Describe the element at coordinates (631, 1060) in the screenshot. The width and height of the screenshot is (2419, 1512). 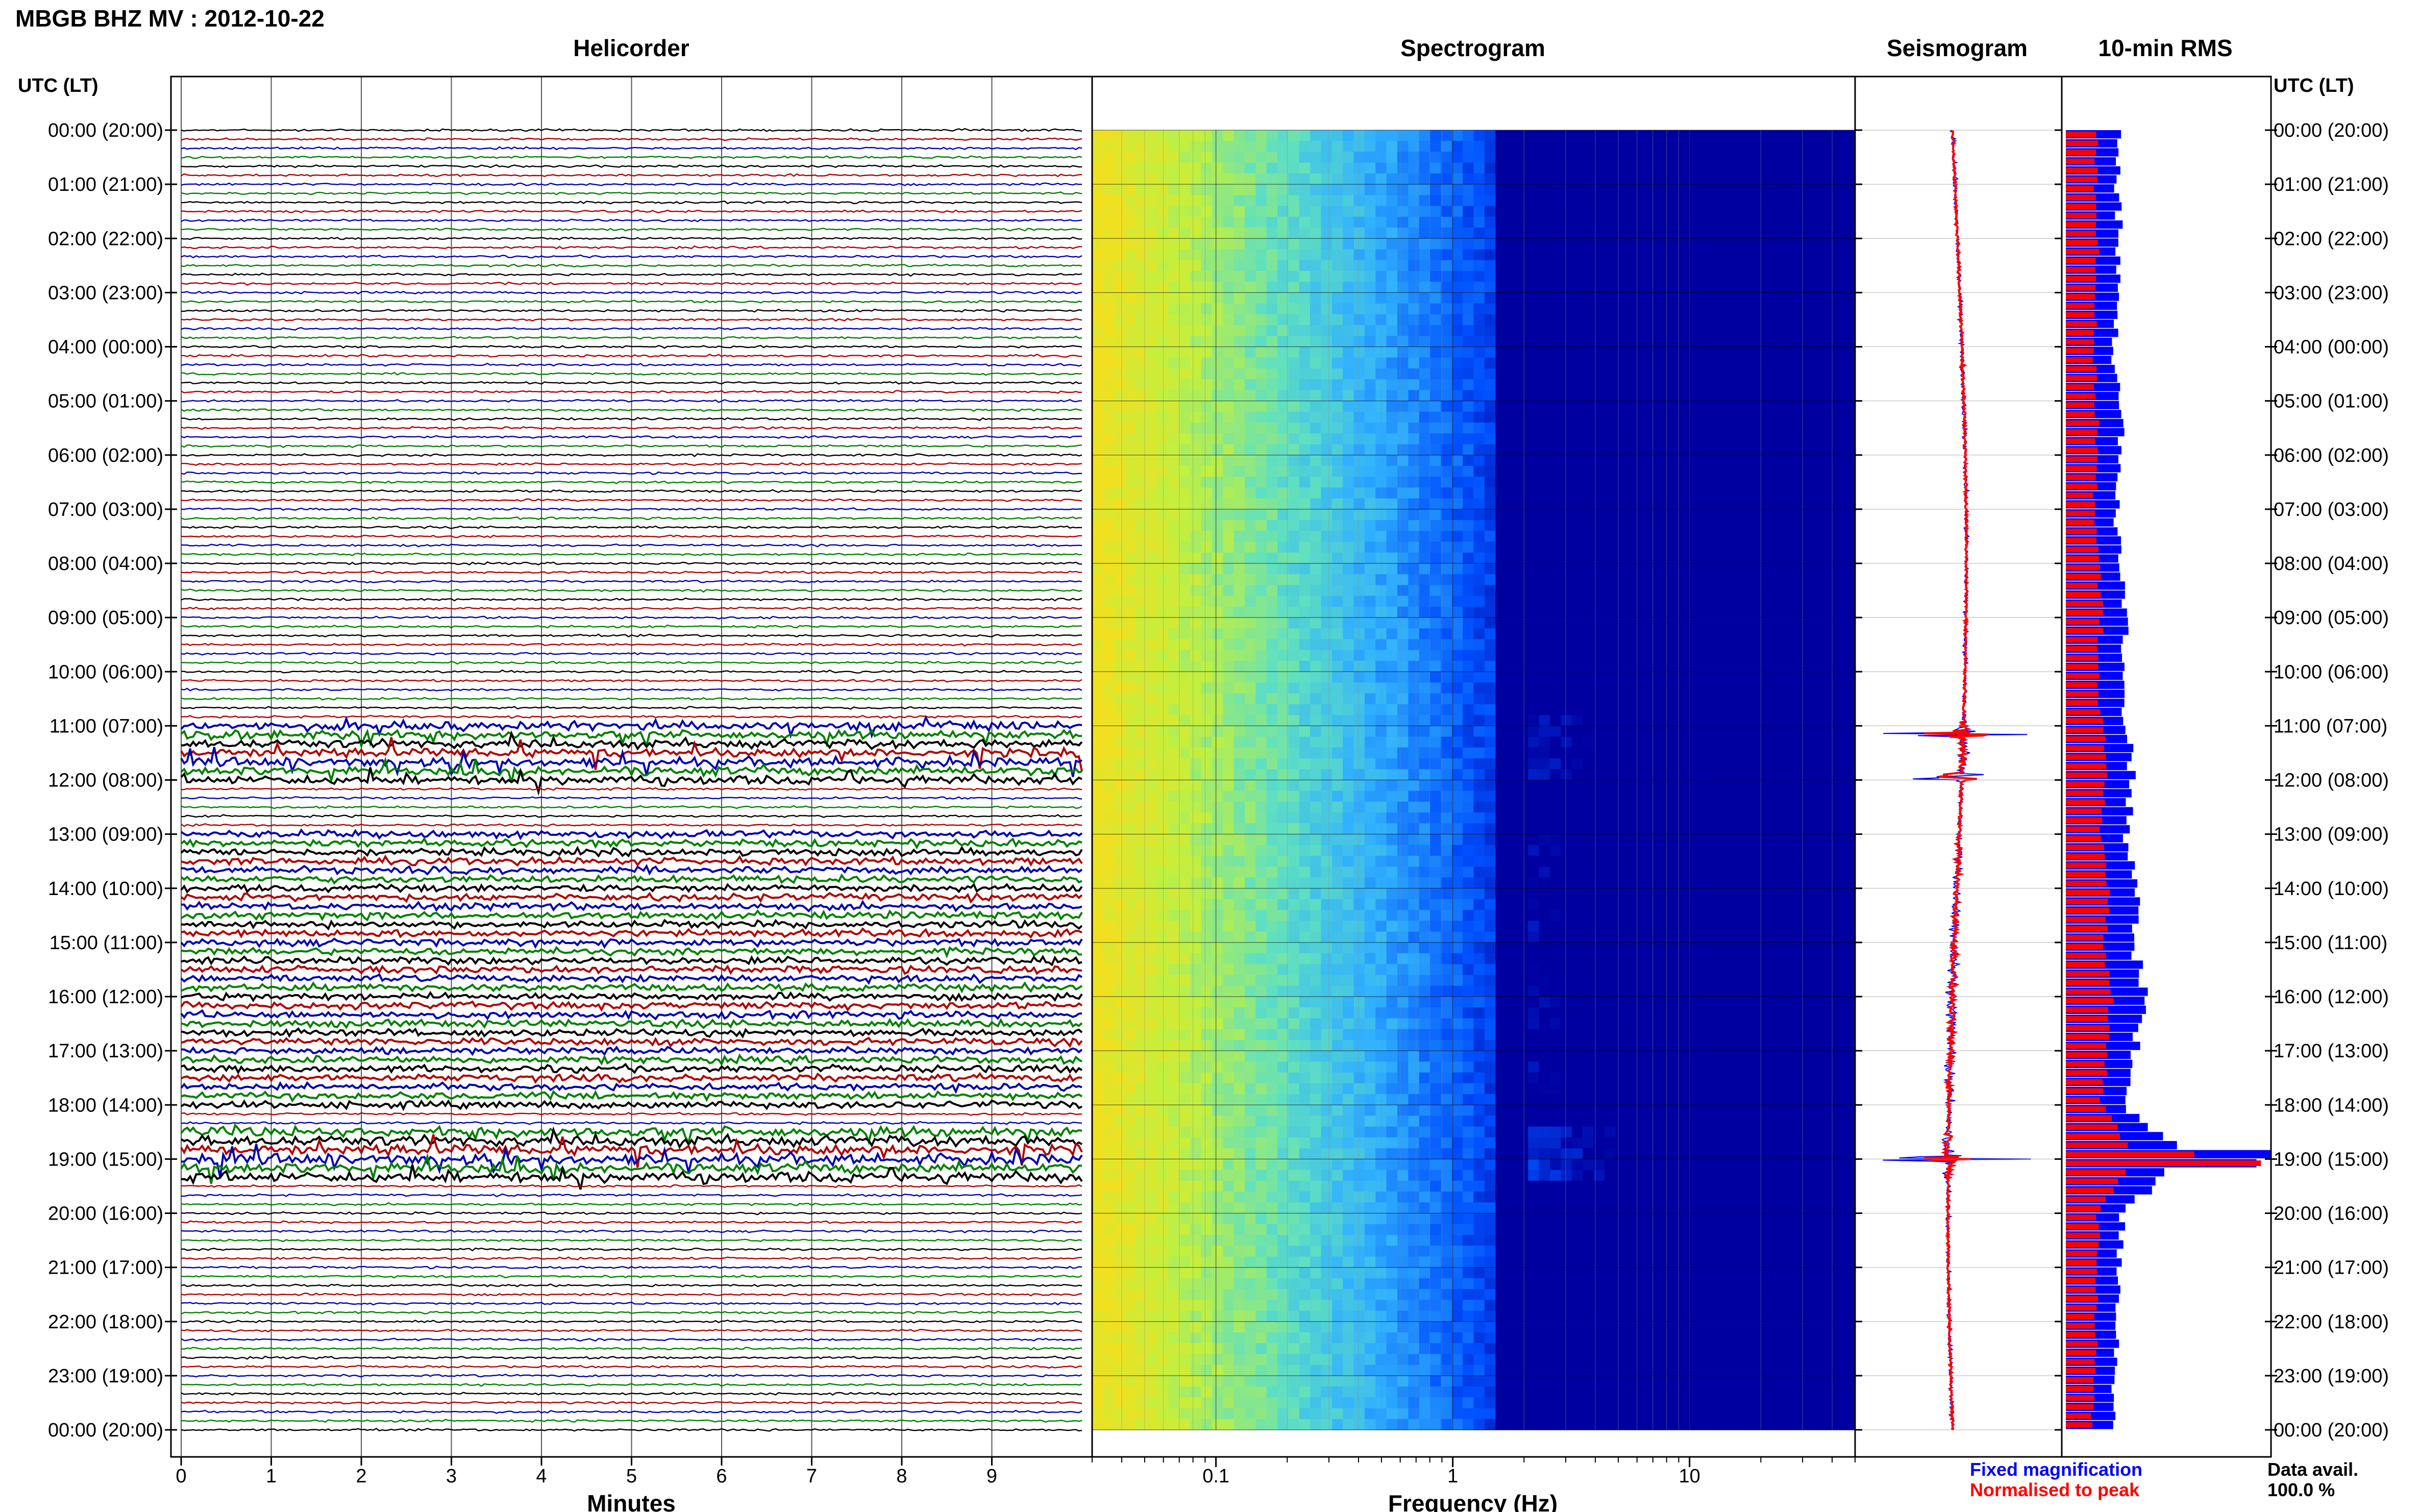
I see `helicorder-trace` at that location.